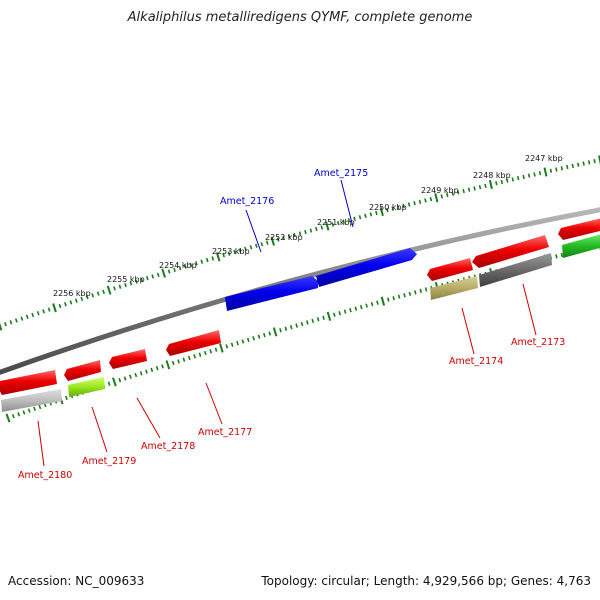  What do you see at coordinates (72, 293) in the screenshot?
I see `kbp-tick-label: 2256 kbp` at bounding box center [72, 293].